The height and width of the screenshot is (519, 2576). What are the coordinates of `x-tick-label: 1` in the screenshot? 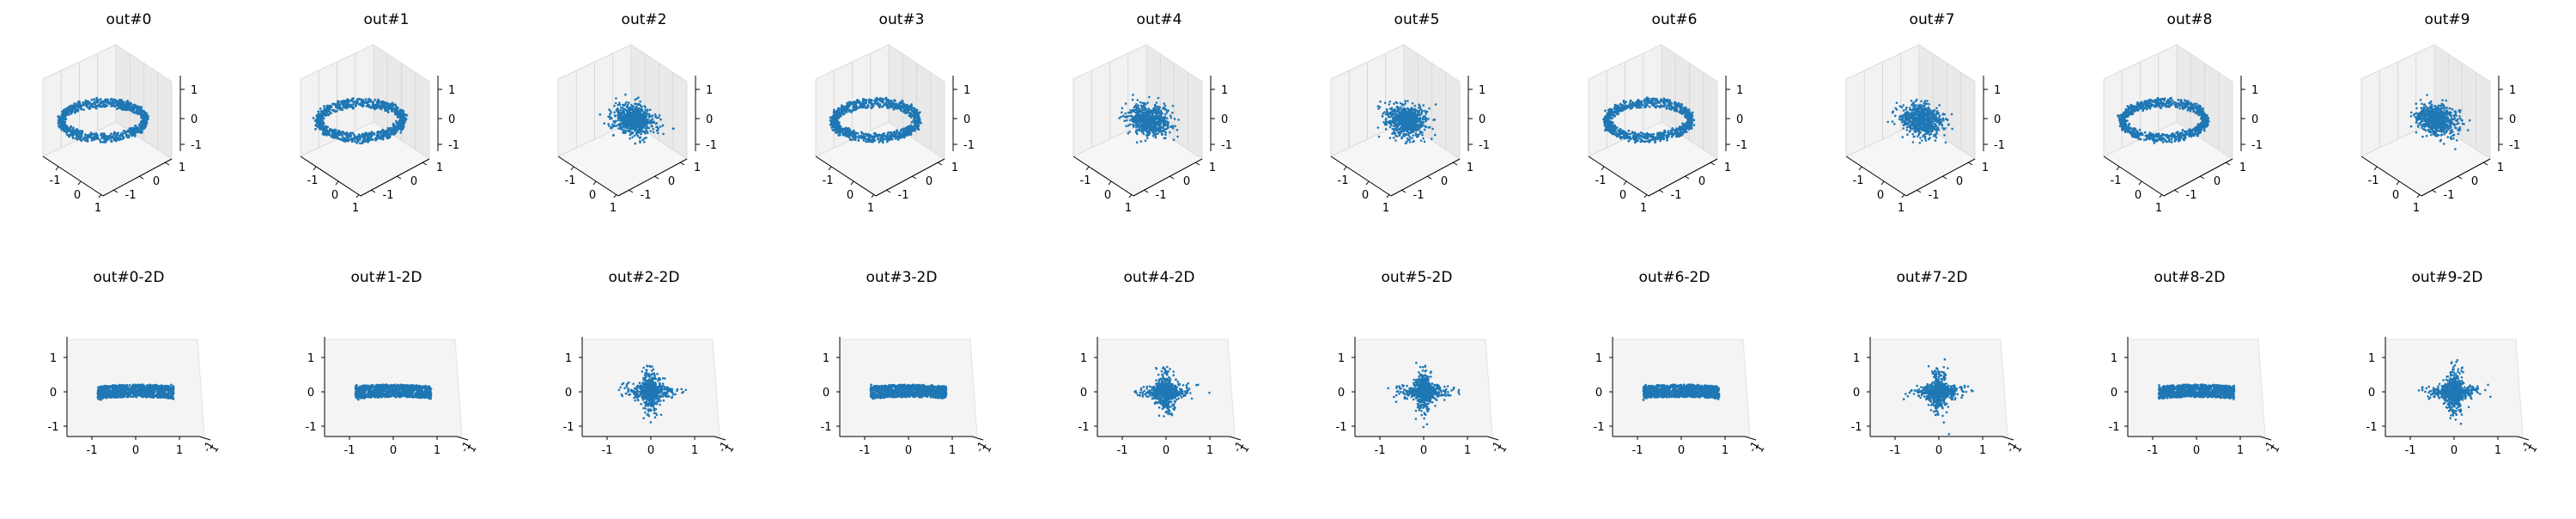 It's located at (614, 208).